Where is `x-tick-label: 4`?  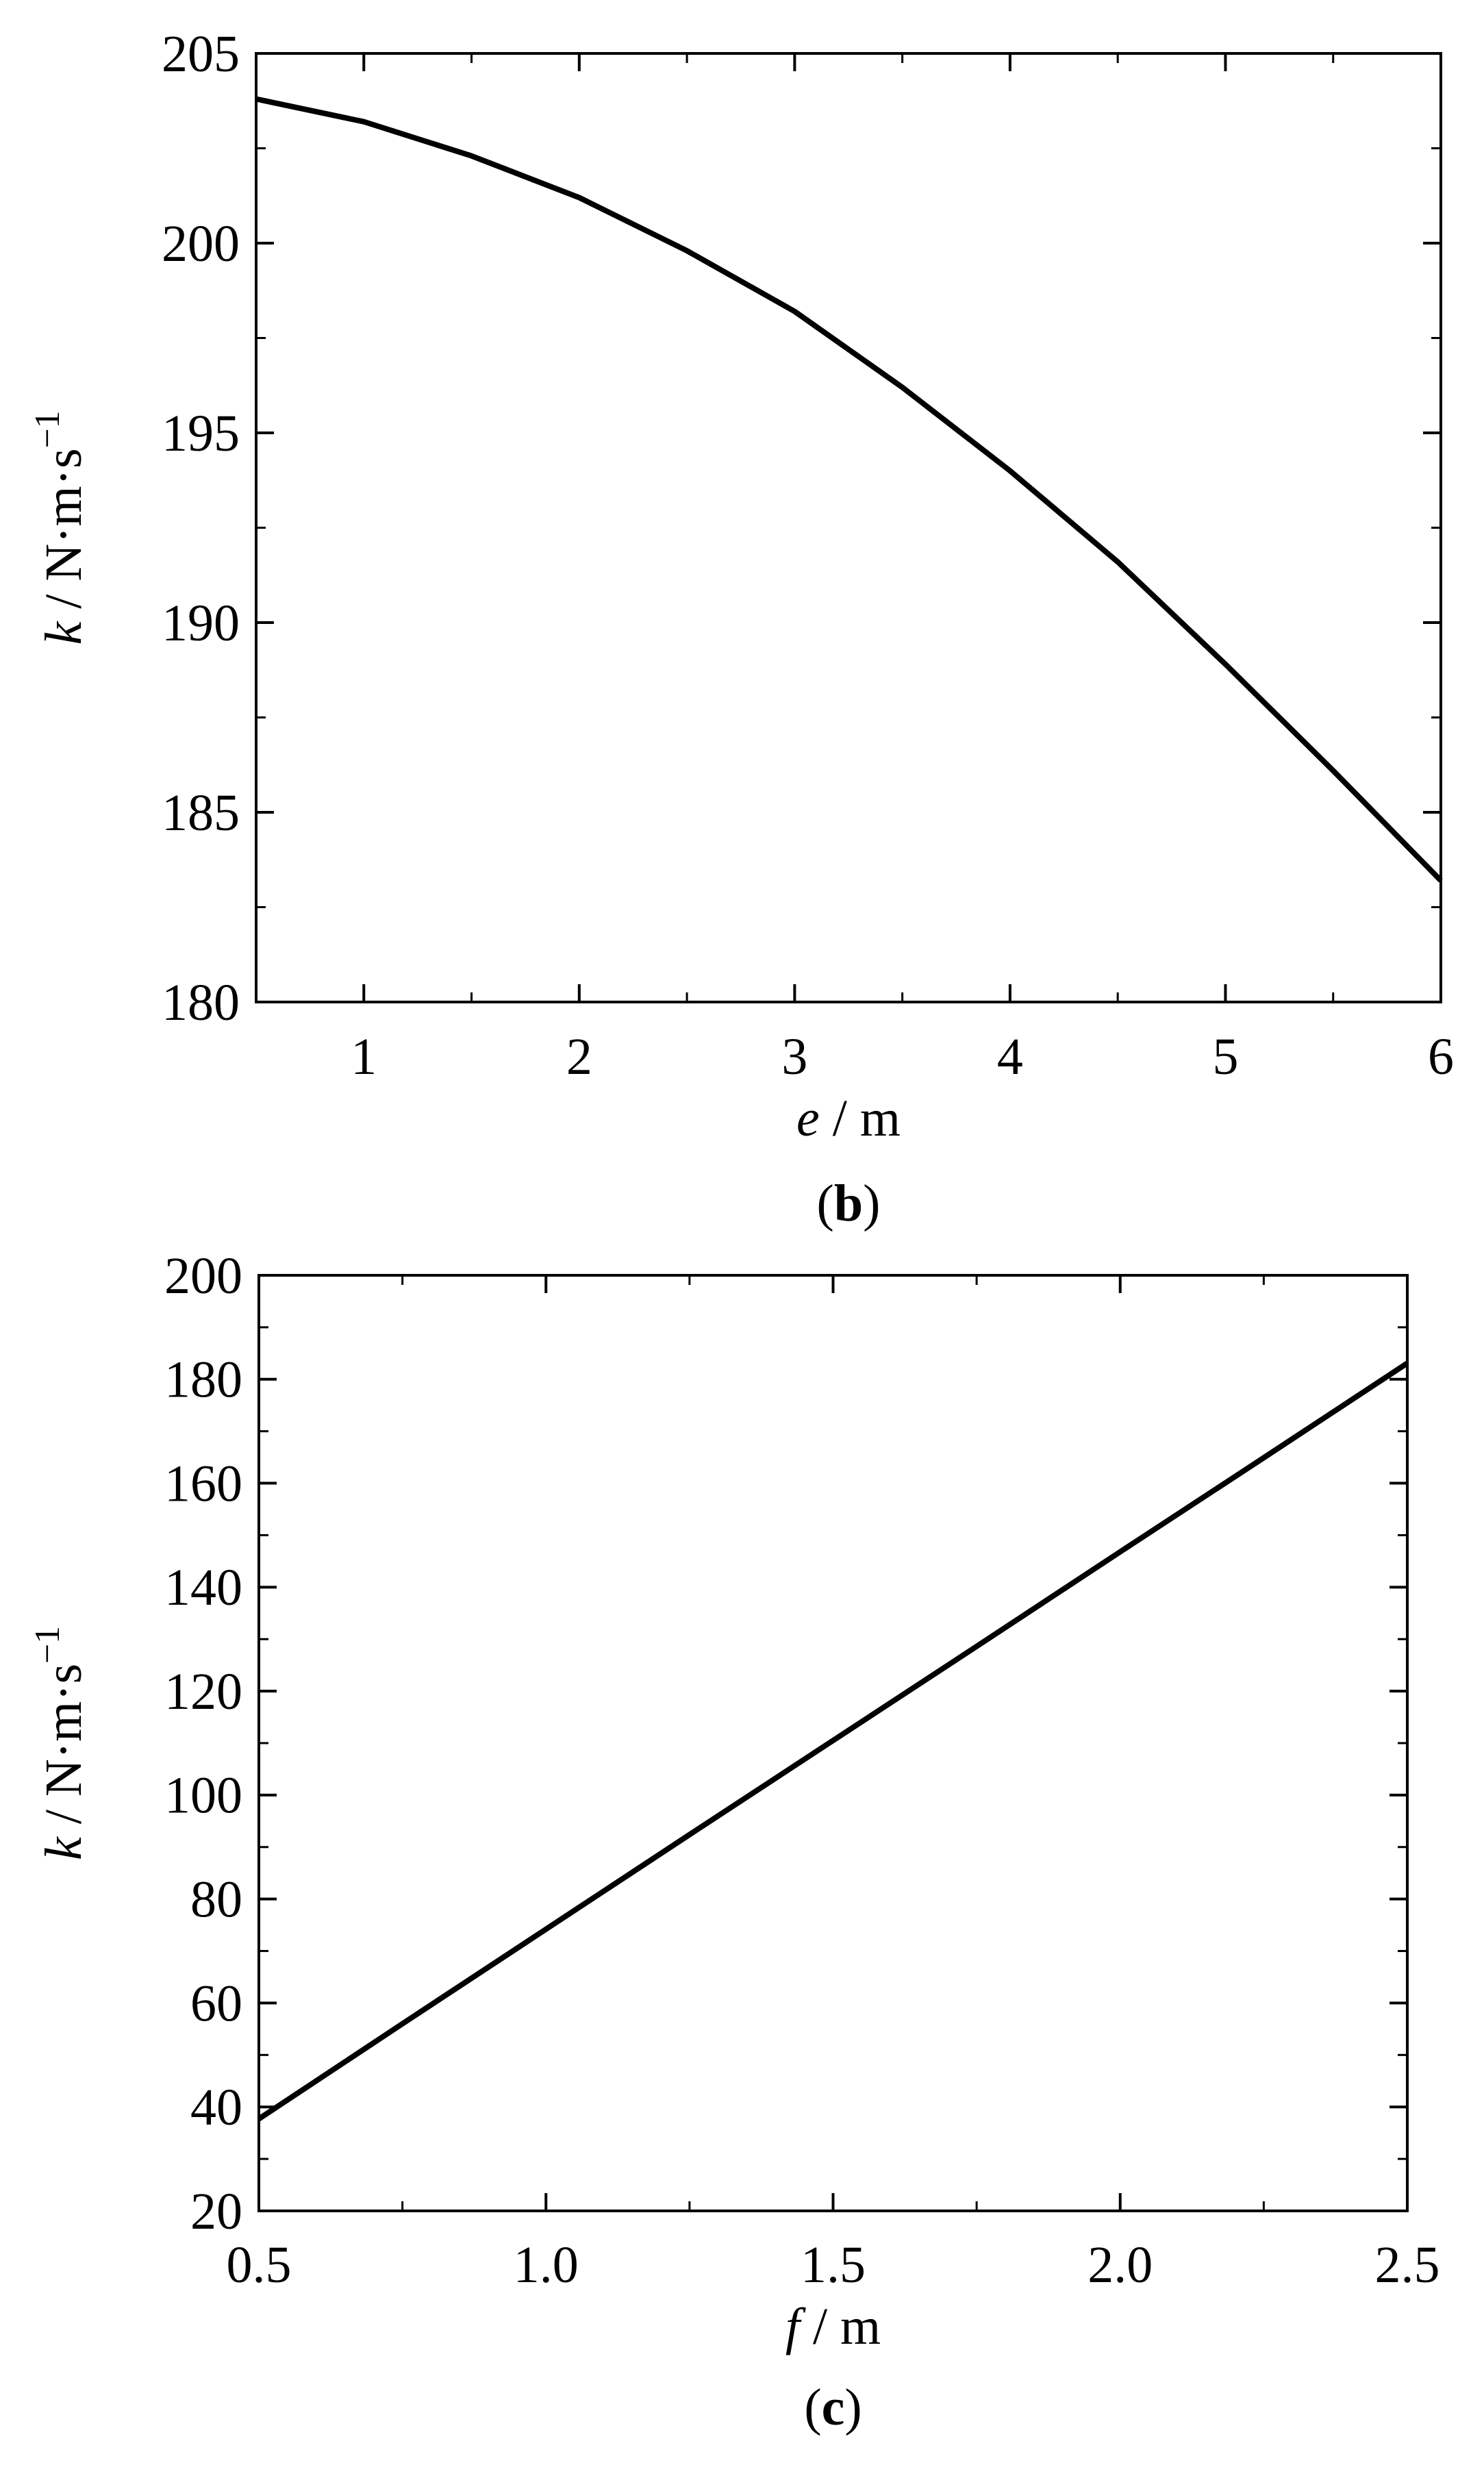 x-tick-label: 4 is located at coordinates (1010, 1057).